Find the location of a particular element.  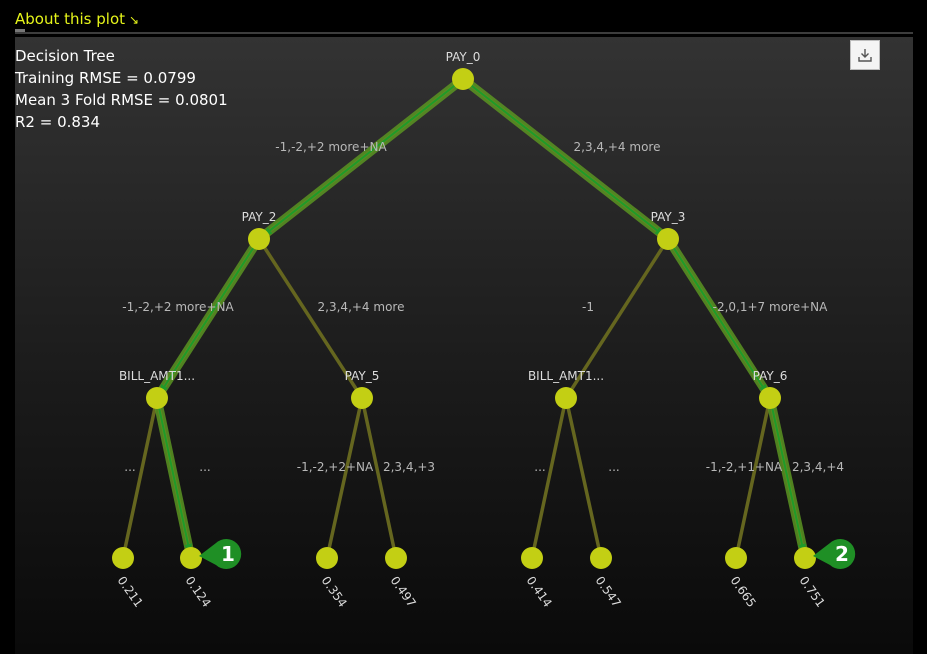

leaf-value-label: 0.354 is located at coordinates (334, 592).